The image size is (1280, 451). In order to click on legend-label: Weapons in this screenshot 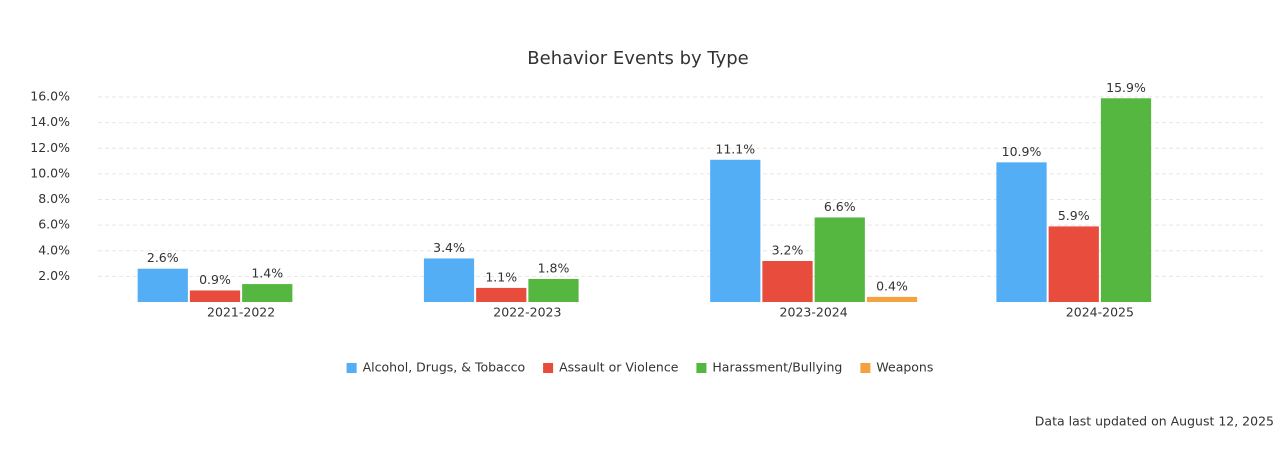, I will do `click(904, 367)`.